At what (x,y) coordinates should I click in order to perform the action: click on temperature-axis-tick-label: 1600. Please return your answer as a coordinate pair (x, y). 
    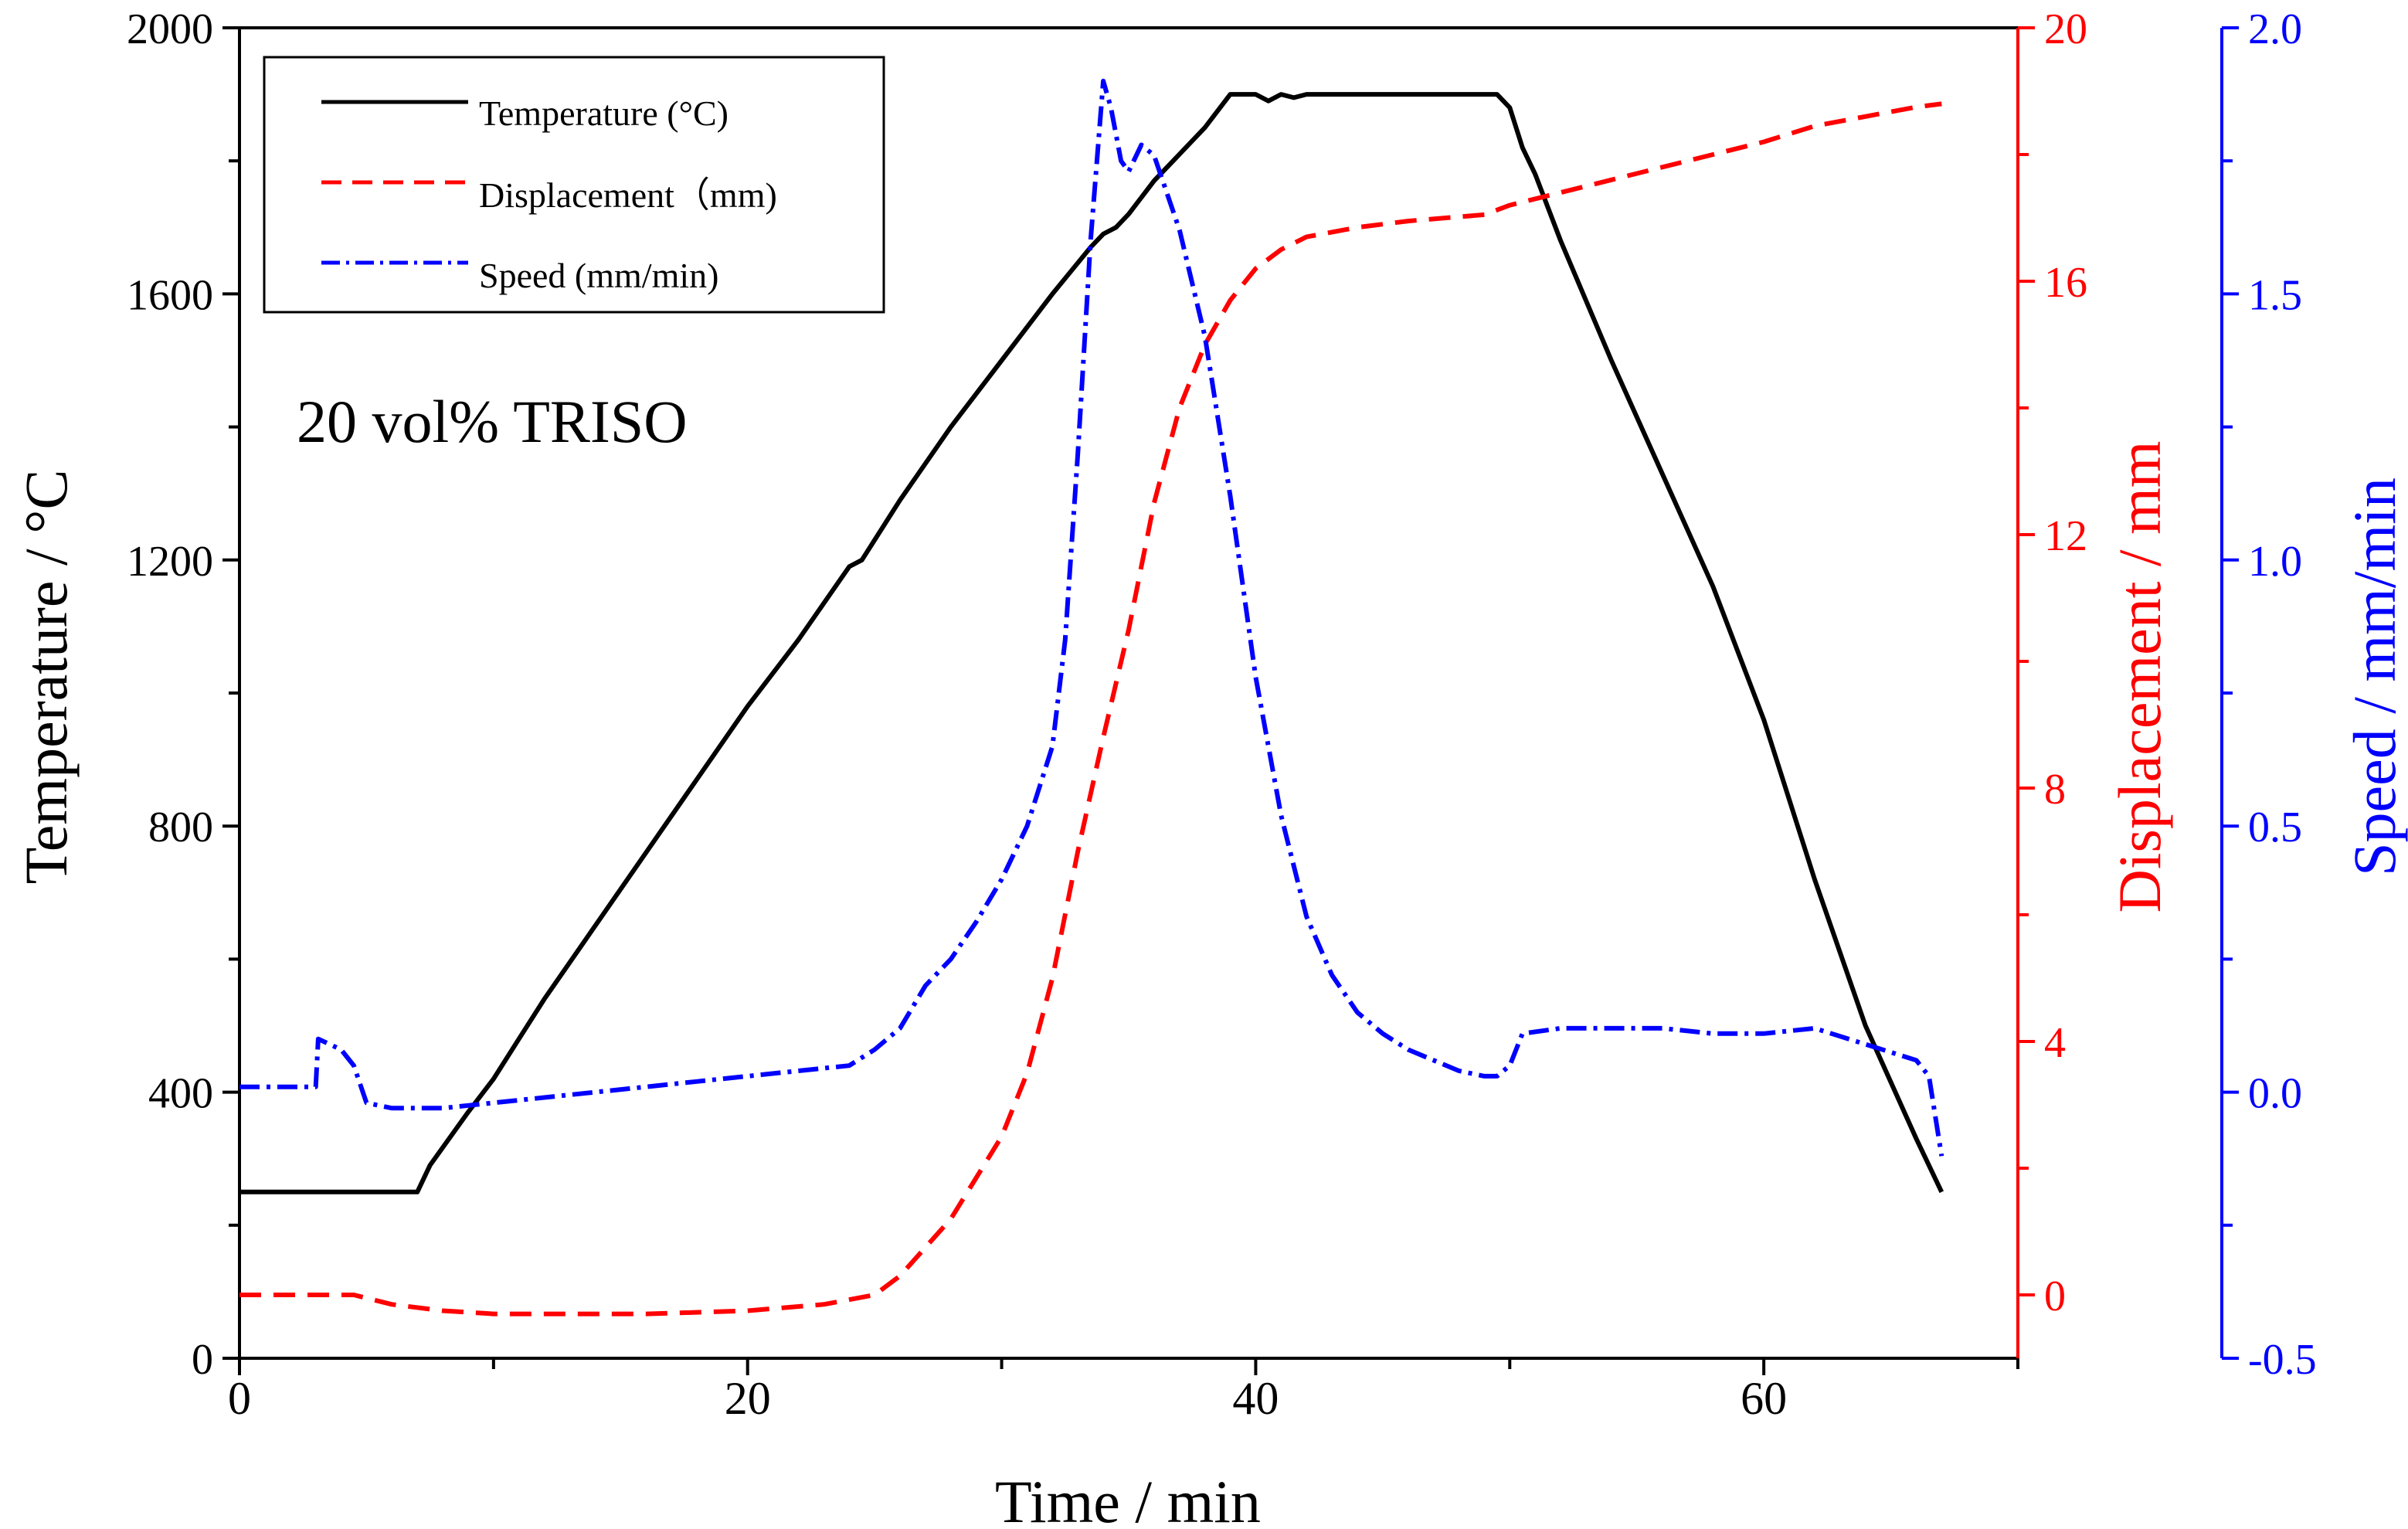
    Looking at the image, I should click on (170, 295).